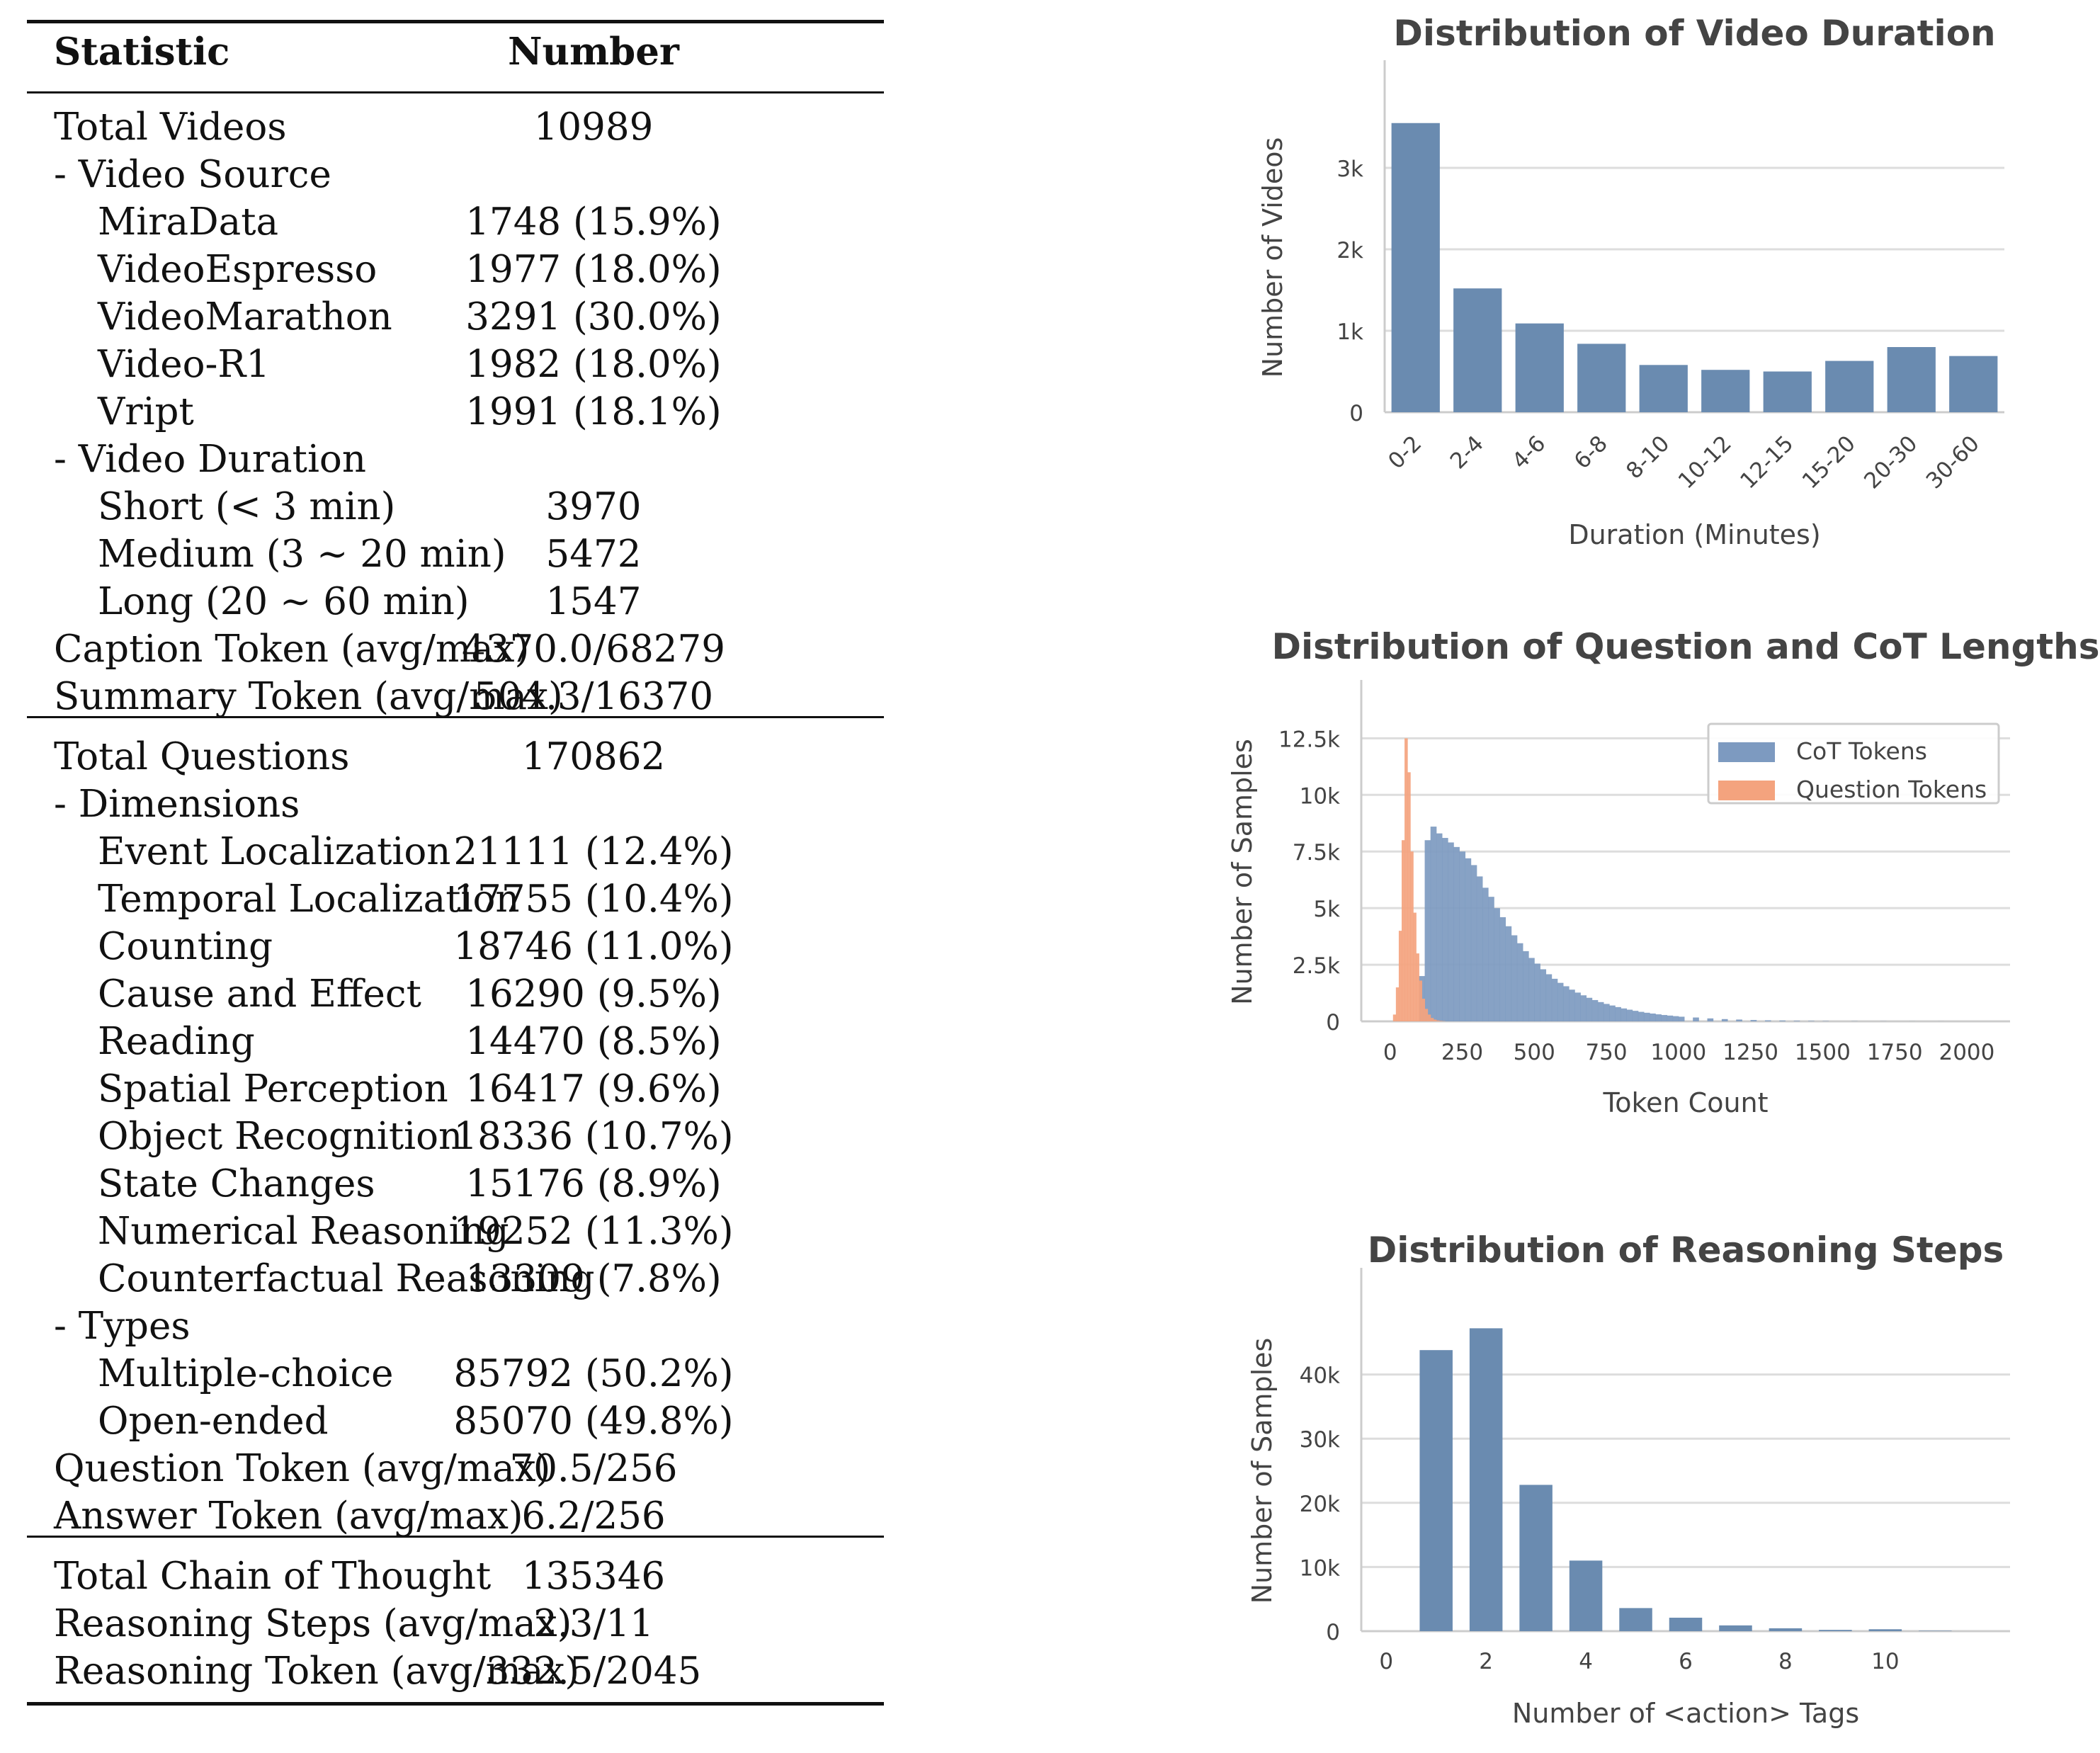 Image resolution: width=2100 pixels, height=1753 pixels. Describe the element at coordinates (1405, 452) in the screenshot. I see `x-tick-label: 0-2` at that location.